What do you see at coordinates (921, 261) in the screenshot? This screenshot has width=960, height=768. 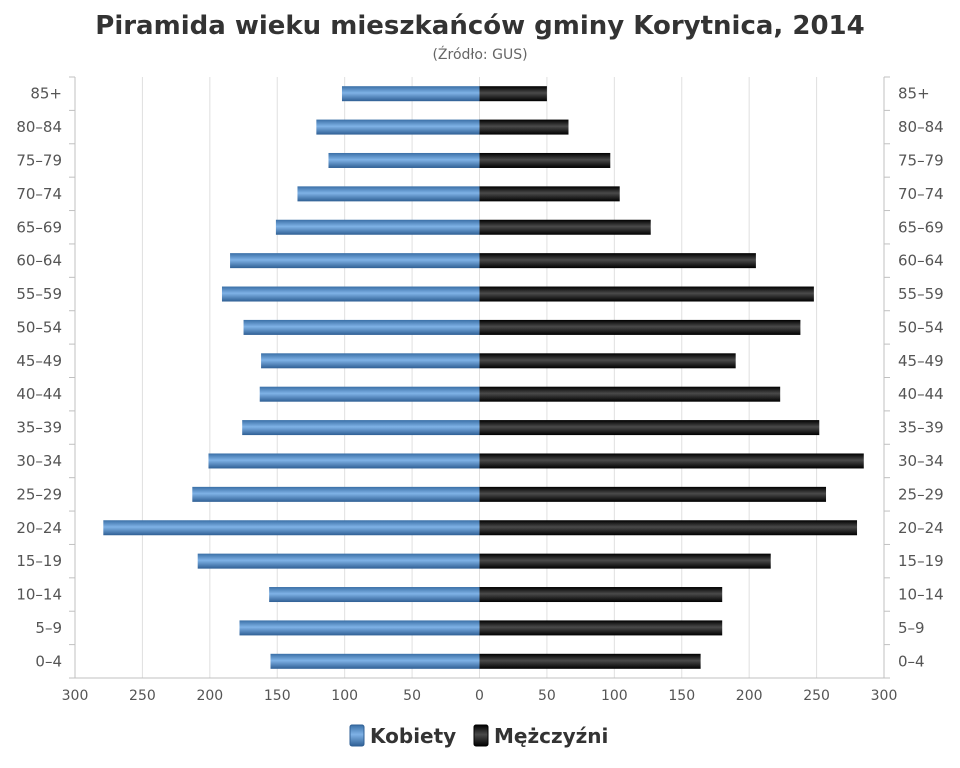 I see `y-tick-right-60-64: 60–64` at bounding box center [921, 261].